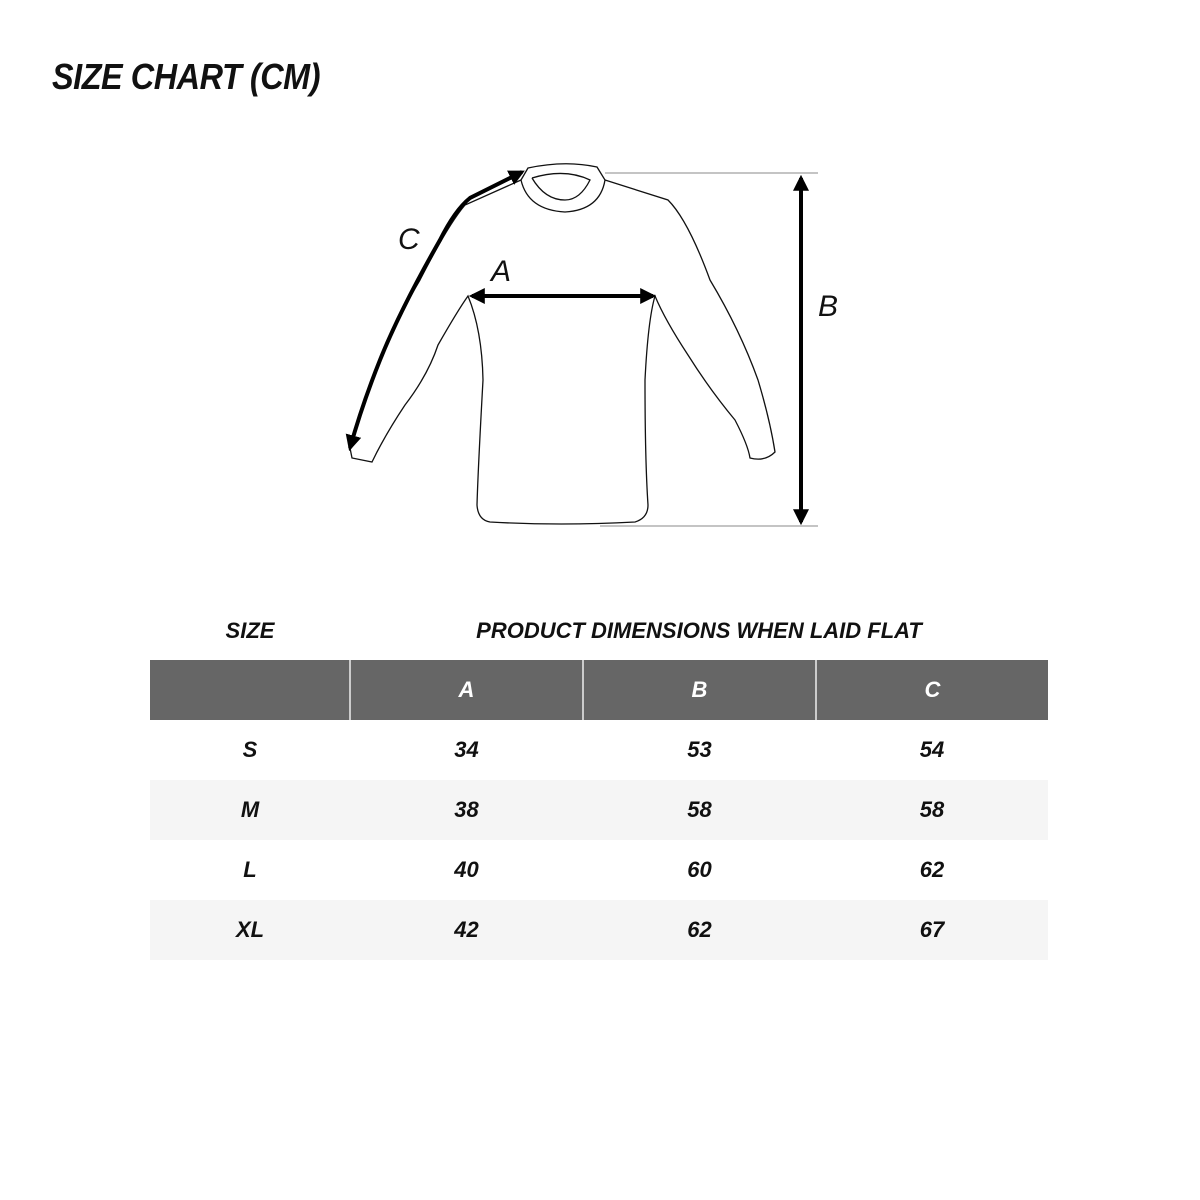  Describe the element at coordinates (699, 630) in the screenshot. I see `dimensions-caption: PRODUCT DIMENSIONS WHEN LAID FLAT` at that location.